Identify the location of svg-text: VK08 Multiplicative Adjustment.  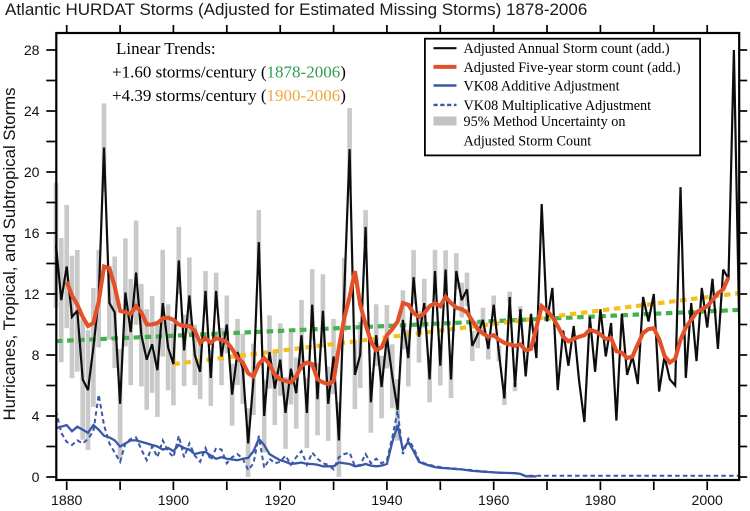
(558, 106).